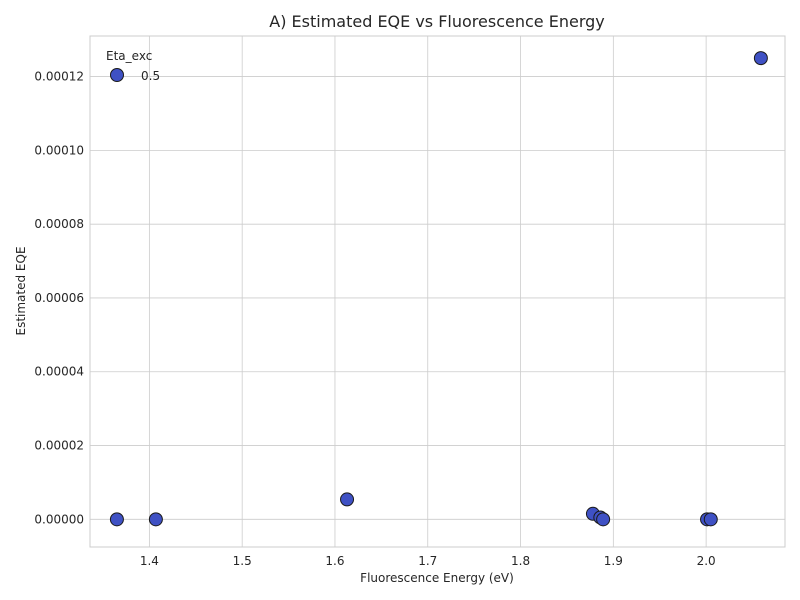  I want to click on x-axis-label: Fluorescence Energy (eV), so click(437, 578).